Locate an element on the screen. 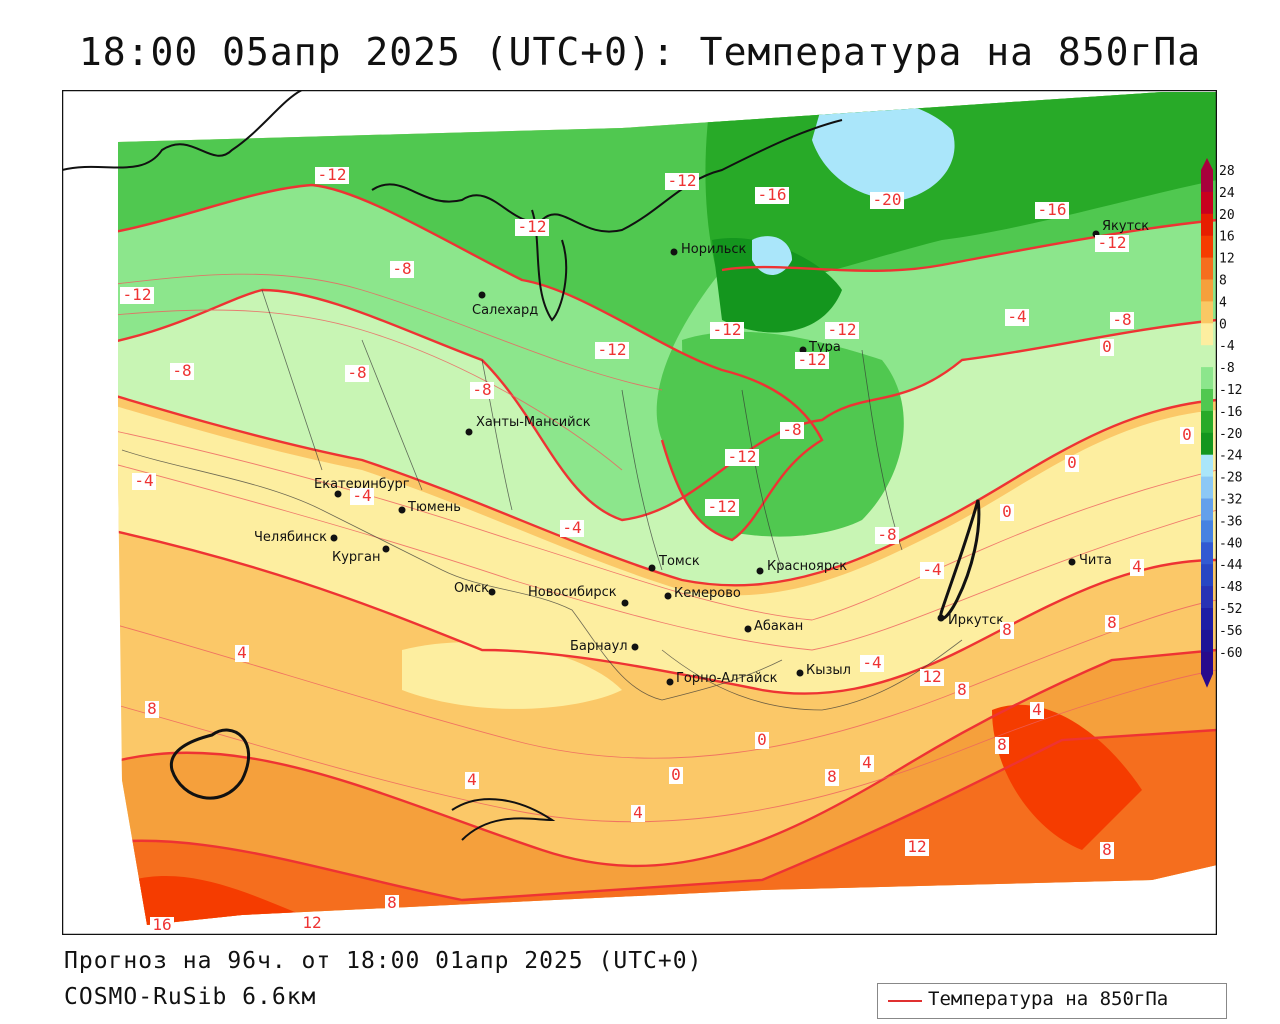 Image resolution: width=1280 pixels, height=1024 pixels. scale-label: 20 is located at coordinates (1227, 215).